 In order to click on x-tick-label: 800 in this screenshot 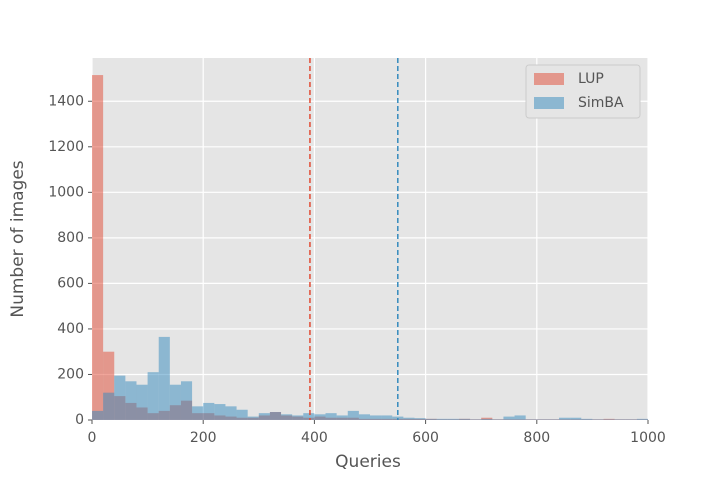, I will do `click(536, 438)`.